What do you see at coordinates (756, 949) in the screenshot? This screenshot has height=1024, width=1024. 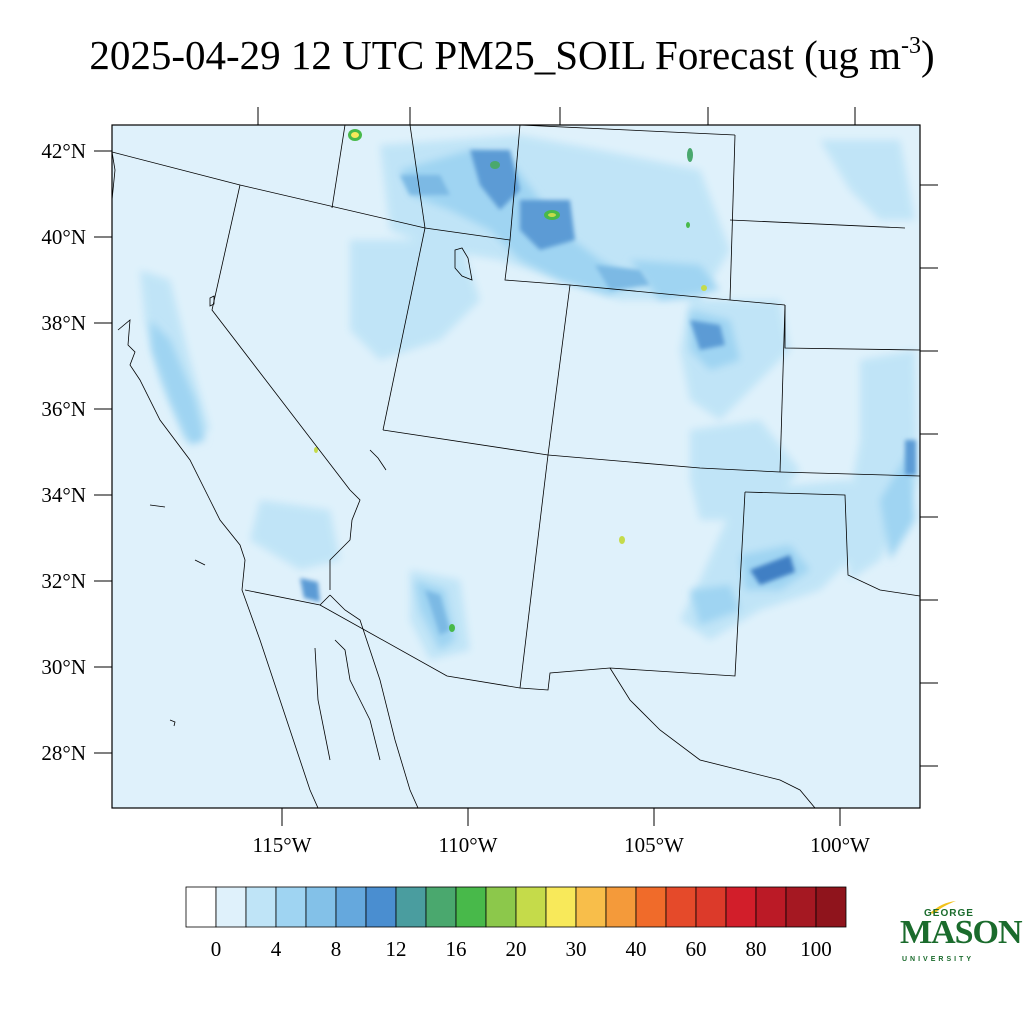 I see `colorbar-label: 80` at bounding box center [756, 949].